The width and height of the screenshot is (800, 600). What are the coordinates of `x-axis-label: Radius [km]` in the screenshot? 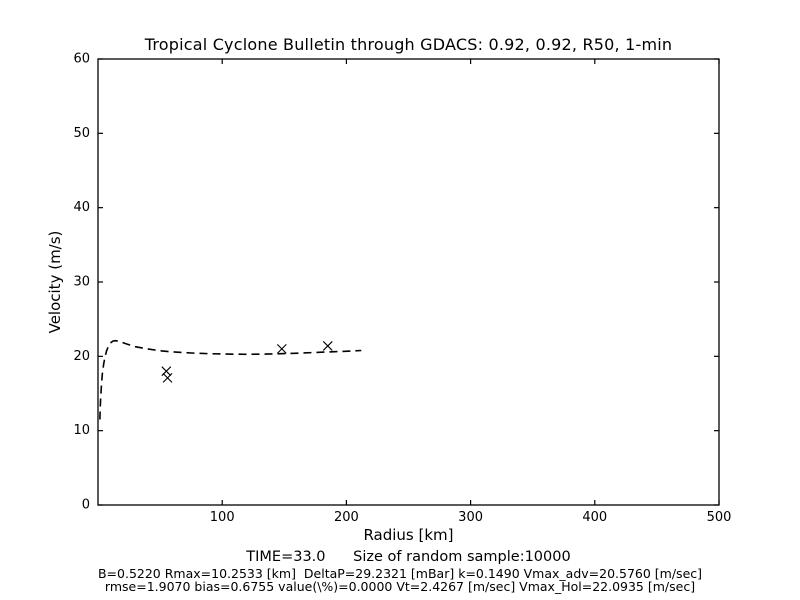 It's located at (408, 535).